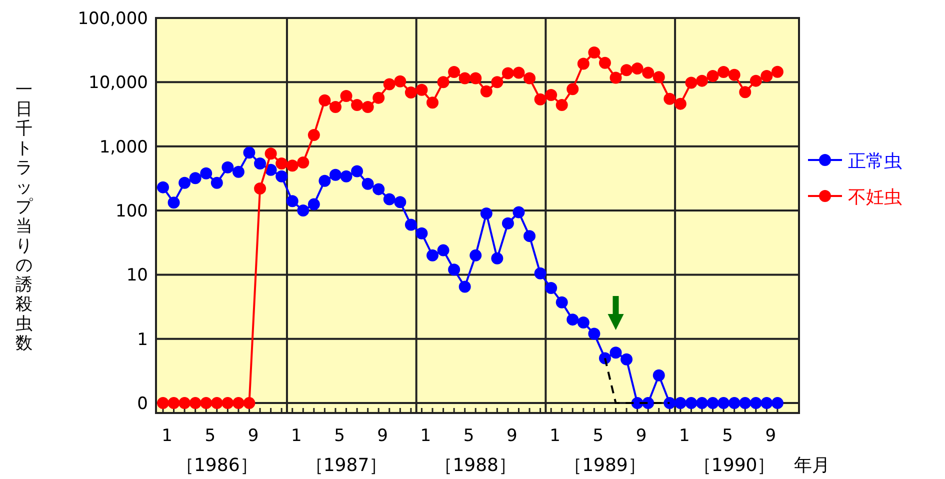  I want to click on text: ［1990］, so click(734, 465).